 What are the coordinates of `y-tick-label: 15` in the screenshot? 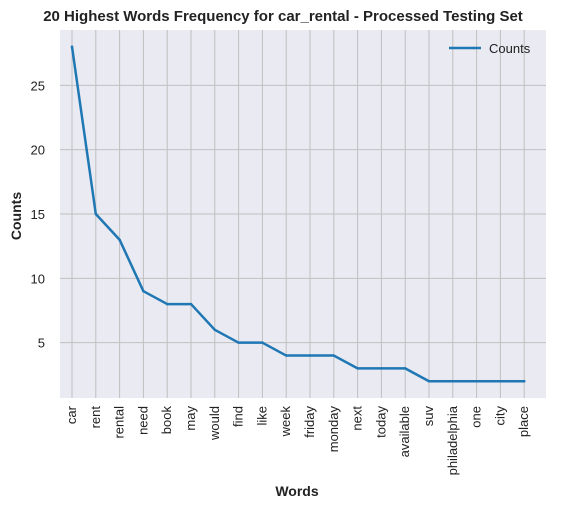 It's located at (38, 214).